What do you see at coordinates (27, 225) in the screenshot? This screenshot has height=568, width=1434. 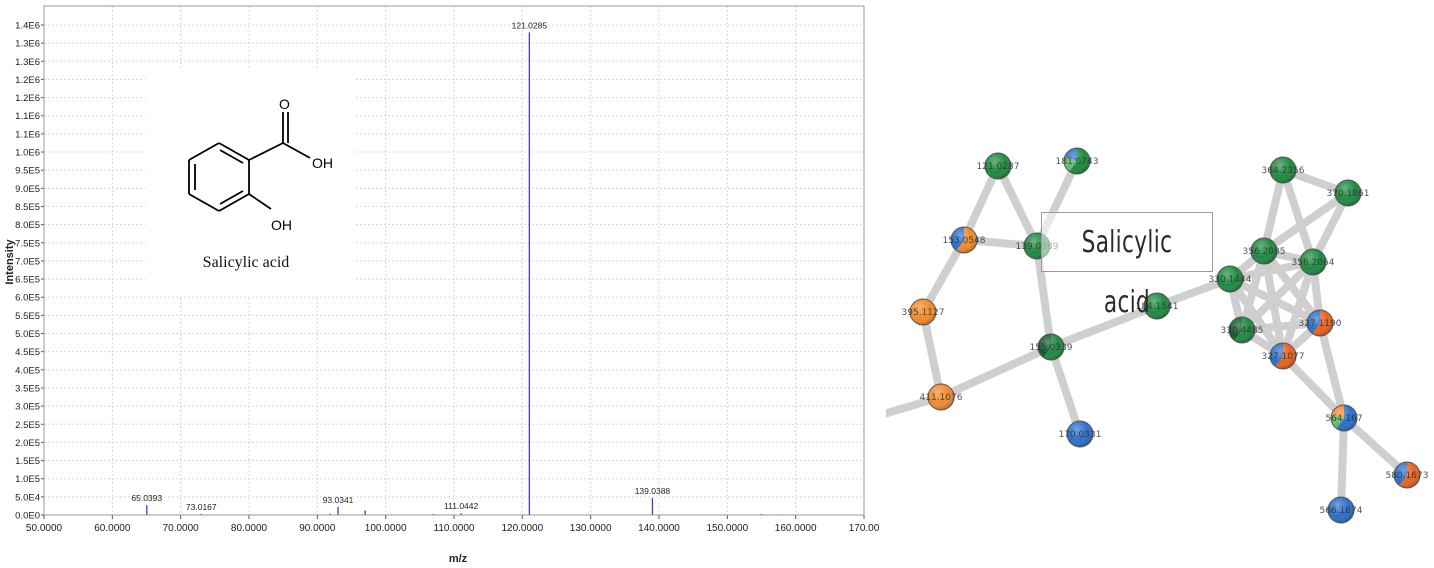 I see `y-tick-label: 8.0E5` at bounding box center [27, 225].